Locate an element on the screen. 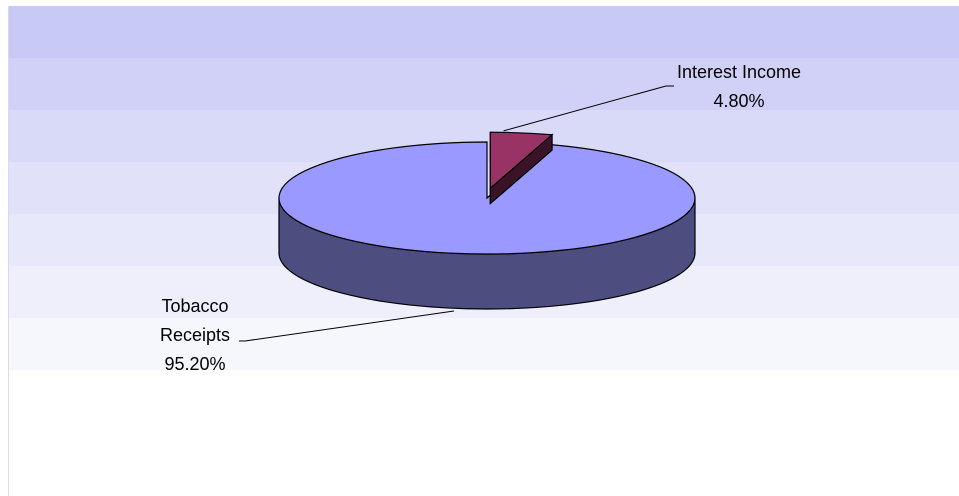 This screenshot has width=959, height=496. slice-name-label: Receipts is located at coordinates (195, 335).